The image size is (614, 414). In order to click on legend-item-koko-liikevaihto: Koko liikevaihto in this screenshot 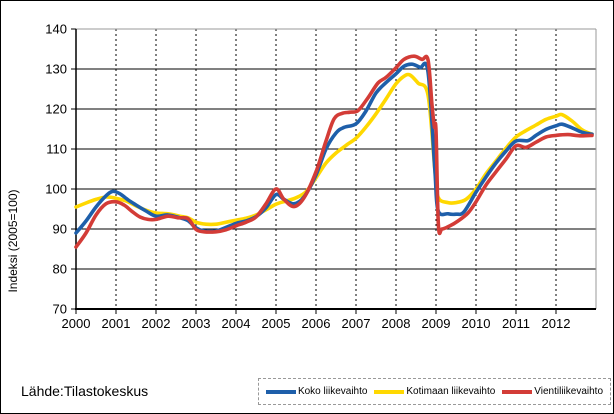, I will do `click(316, 391)`.